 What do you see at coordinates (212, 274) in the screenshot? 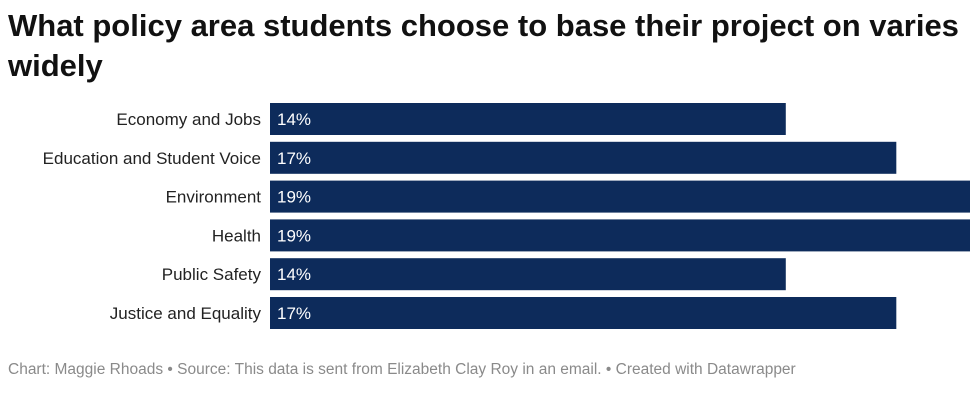
I see `category-label: Public Safety` at bounding box center [212, 274].